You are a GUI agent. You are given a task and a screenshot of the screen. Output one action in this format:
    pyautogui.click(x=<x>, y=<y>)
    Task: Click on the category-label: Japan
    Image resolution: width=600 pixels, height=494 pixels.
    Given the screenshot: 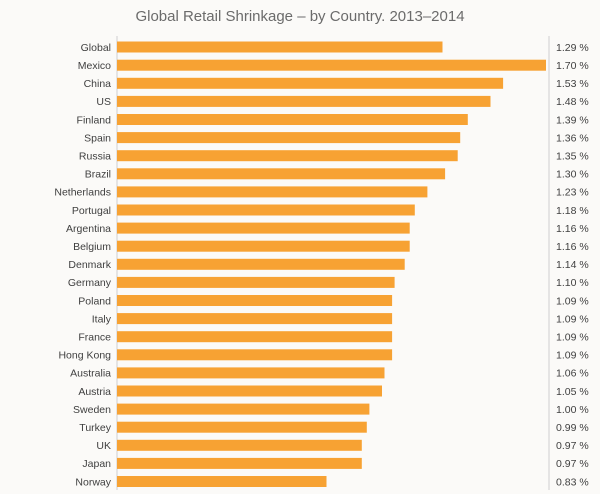 What is the action you would take?
    pyautogui.click(x=96, y=464)
    